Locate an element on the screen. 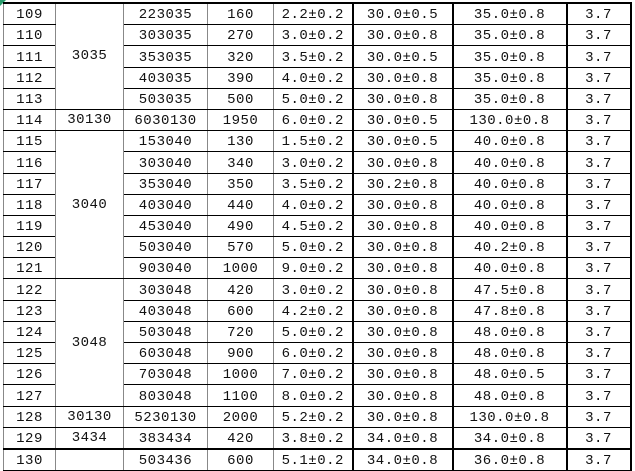  model-code-cell: 303040 is located at coordinates (165, 162).